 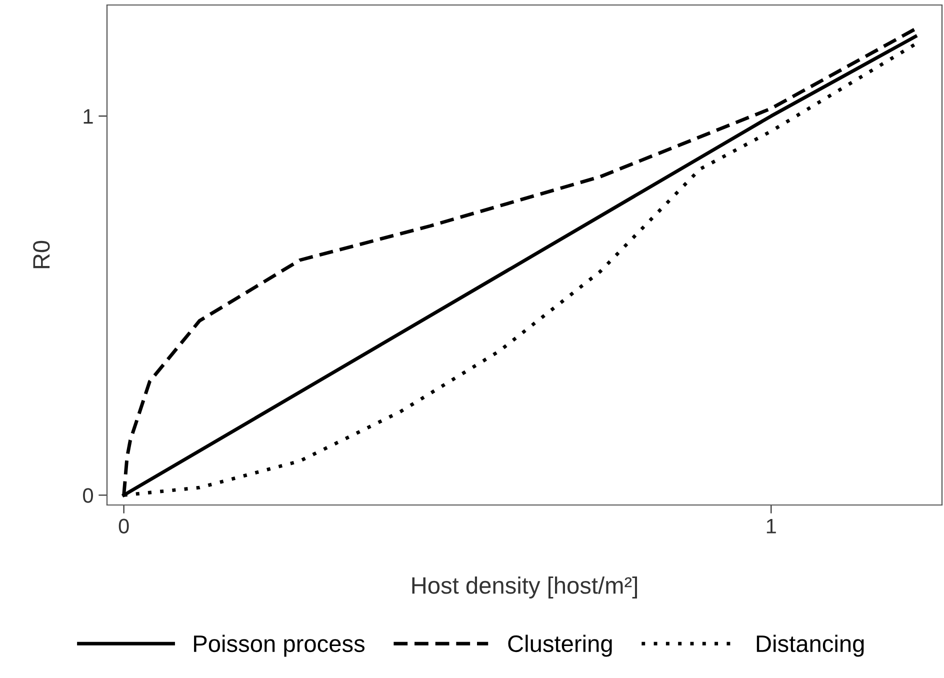 What do you see at coordinates (279, 645) in the screenshot?
I see `legend-label: Poisson process` at bounding box center [279, 645].